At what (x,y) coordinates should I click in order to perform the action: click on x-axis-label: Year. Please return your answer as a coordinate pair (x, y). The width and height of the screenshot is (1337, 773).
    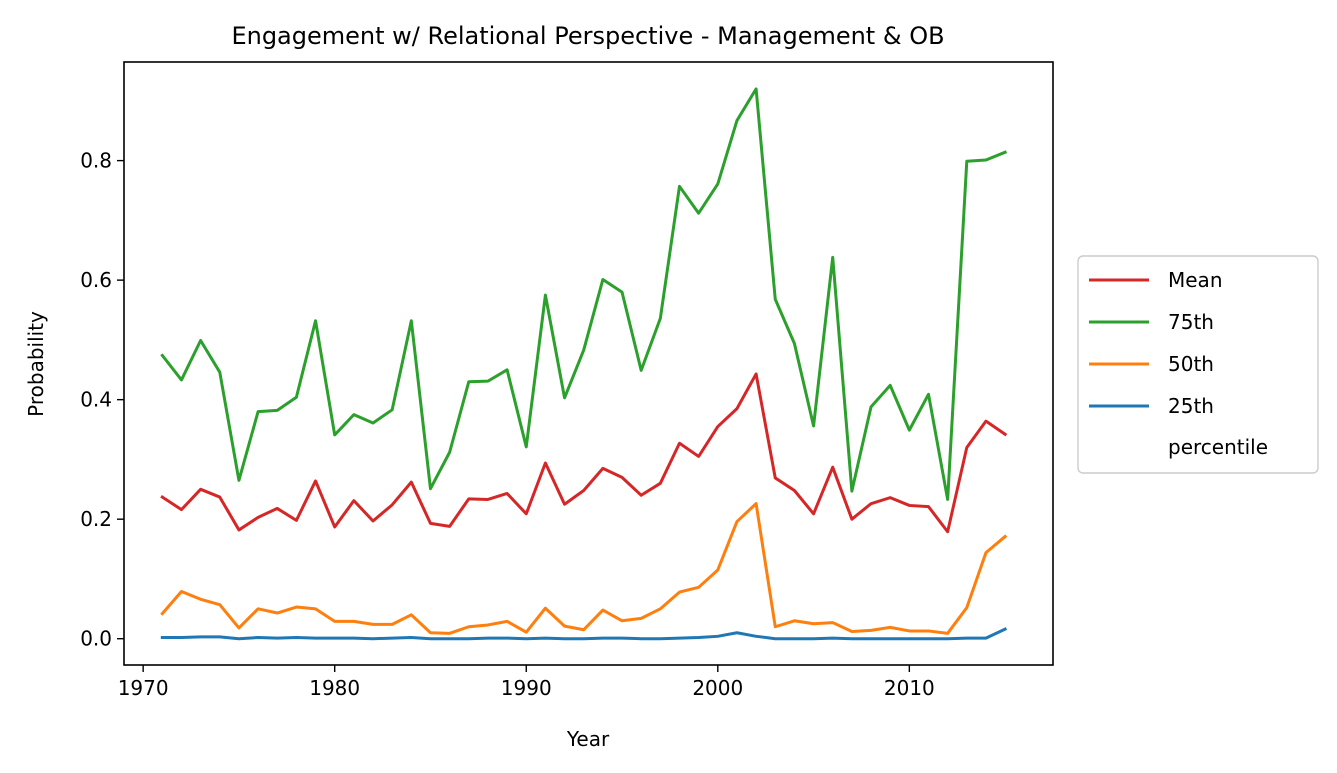
    Looking at the image, I should click on (588, 739).